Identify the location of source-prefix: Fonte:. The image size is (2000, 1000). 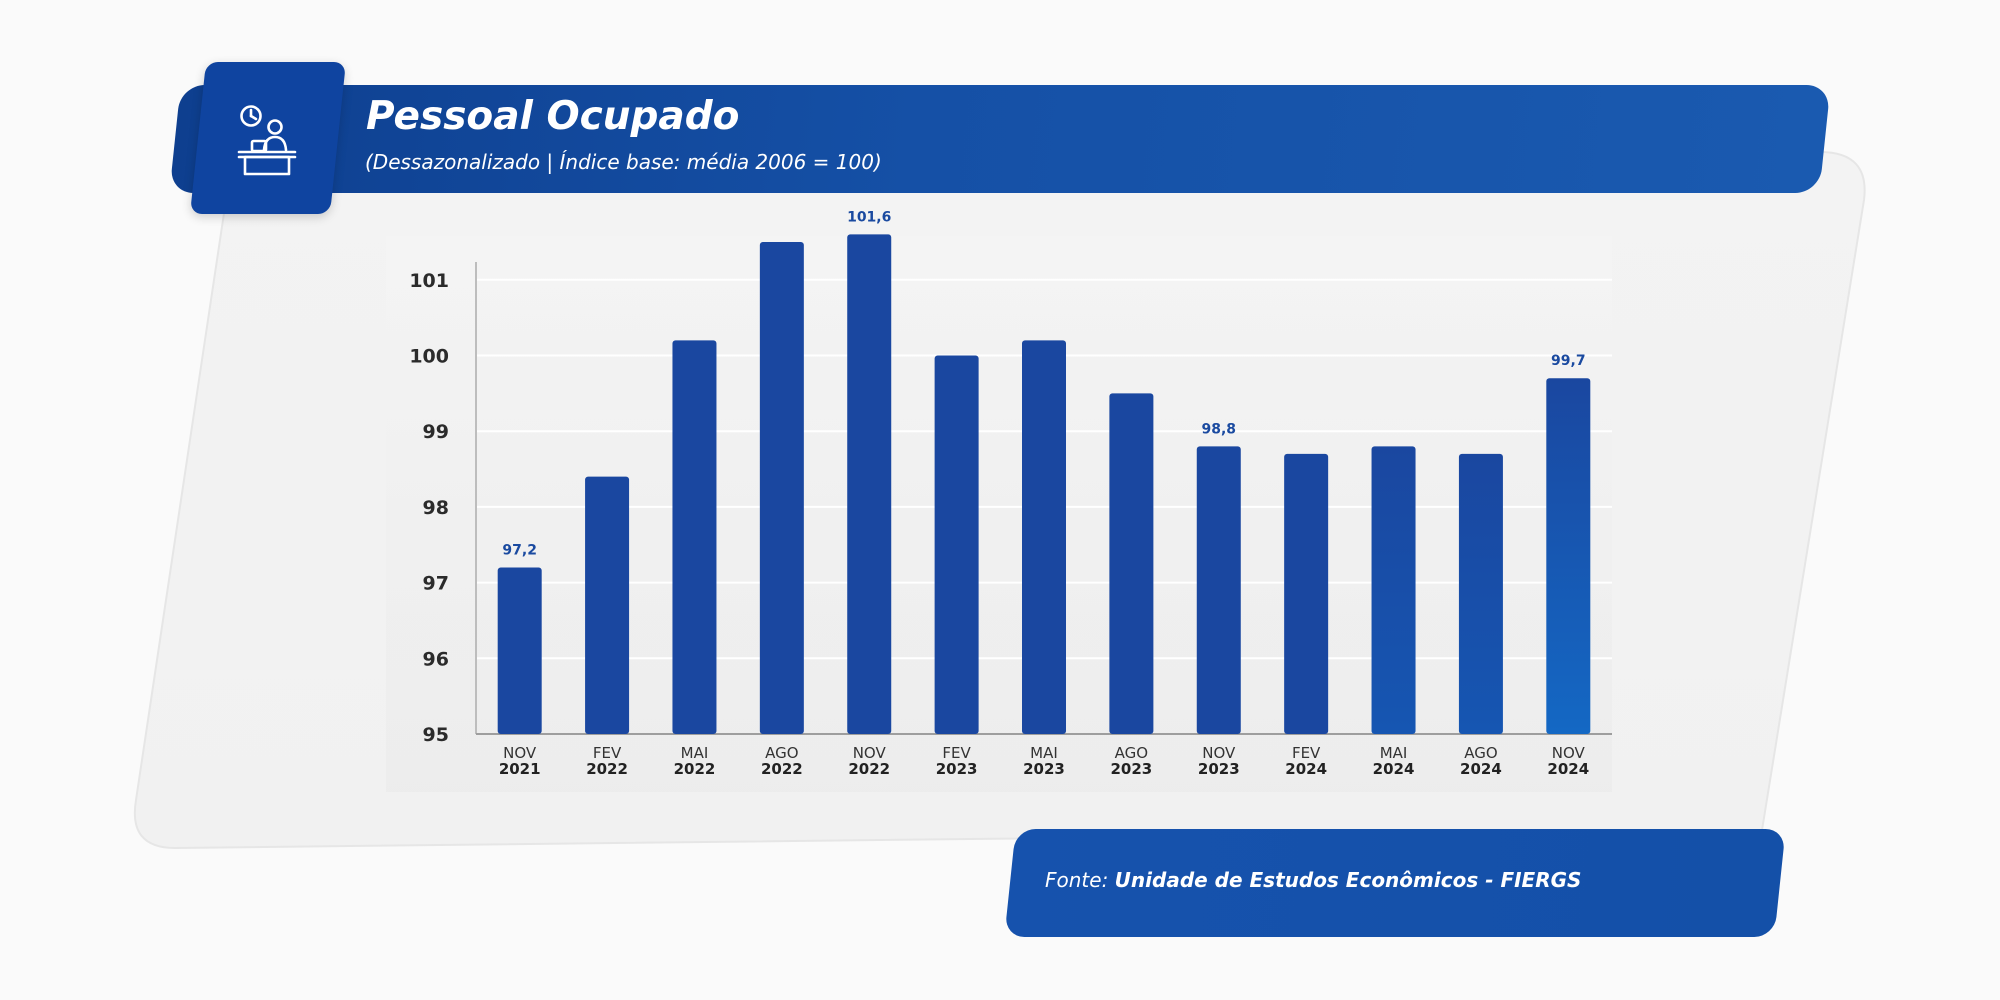
(1080, 880).